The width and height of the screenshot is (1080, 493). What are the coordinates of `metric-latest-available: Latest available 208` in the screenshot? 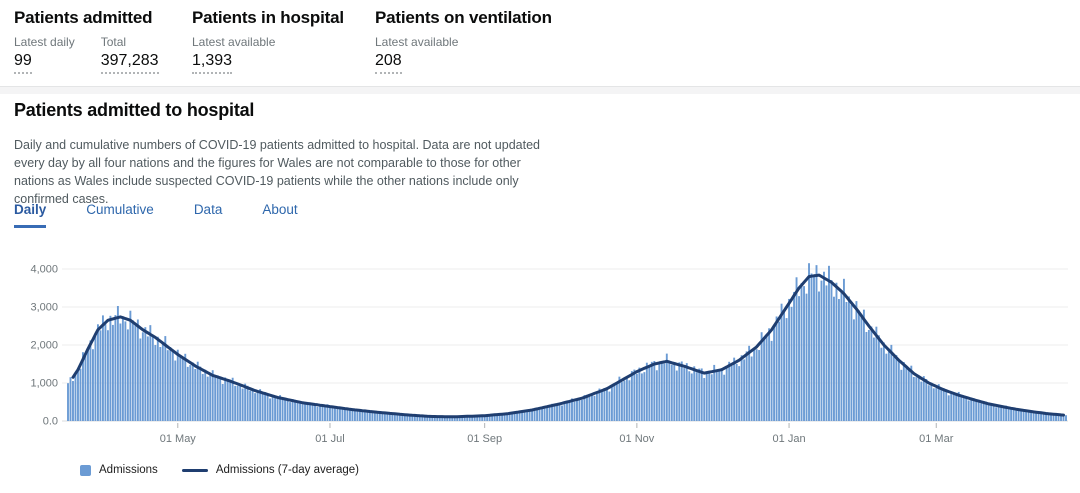 It's located at (416, 54).